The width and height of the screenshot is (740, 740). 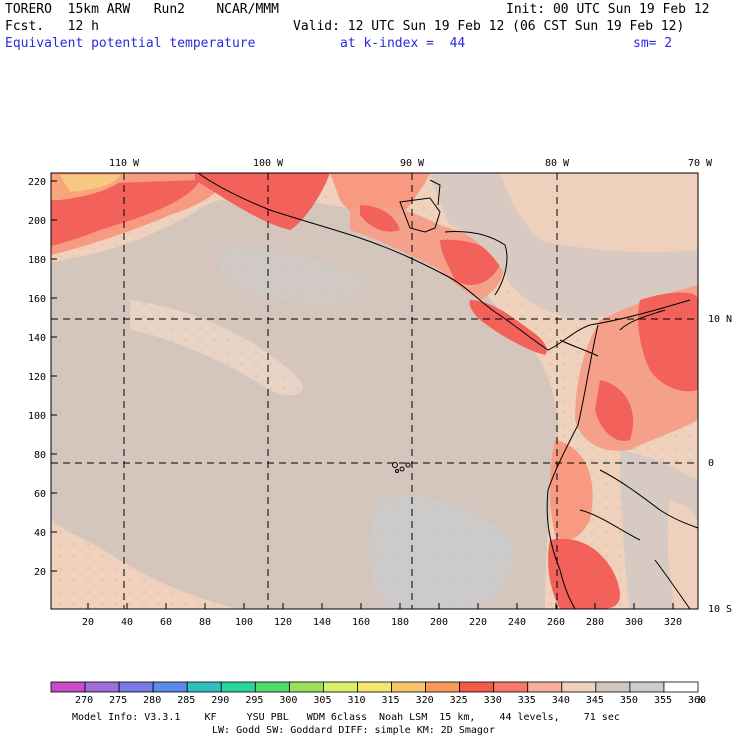 I want to click on colorbar-label: 360, so click(x=697, y=700).